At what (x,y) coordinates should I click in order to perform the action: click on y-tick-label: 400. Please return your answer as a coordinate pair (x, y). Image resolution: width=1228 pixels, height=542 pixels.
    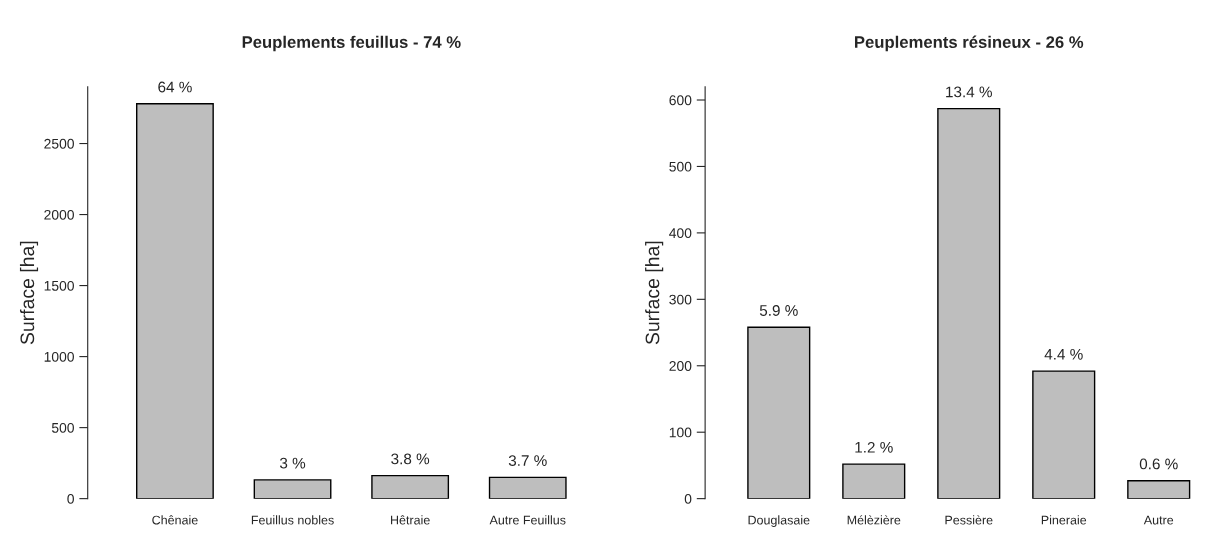
    Looking at the image, I should click on (680, 233).